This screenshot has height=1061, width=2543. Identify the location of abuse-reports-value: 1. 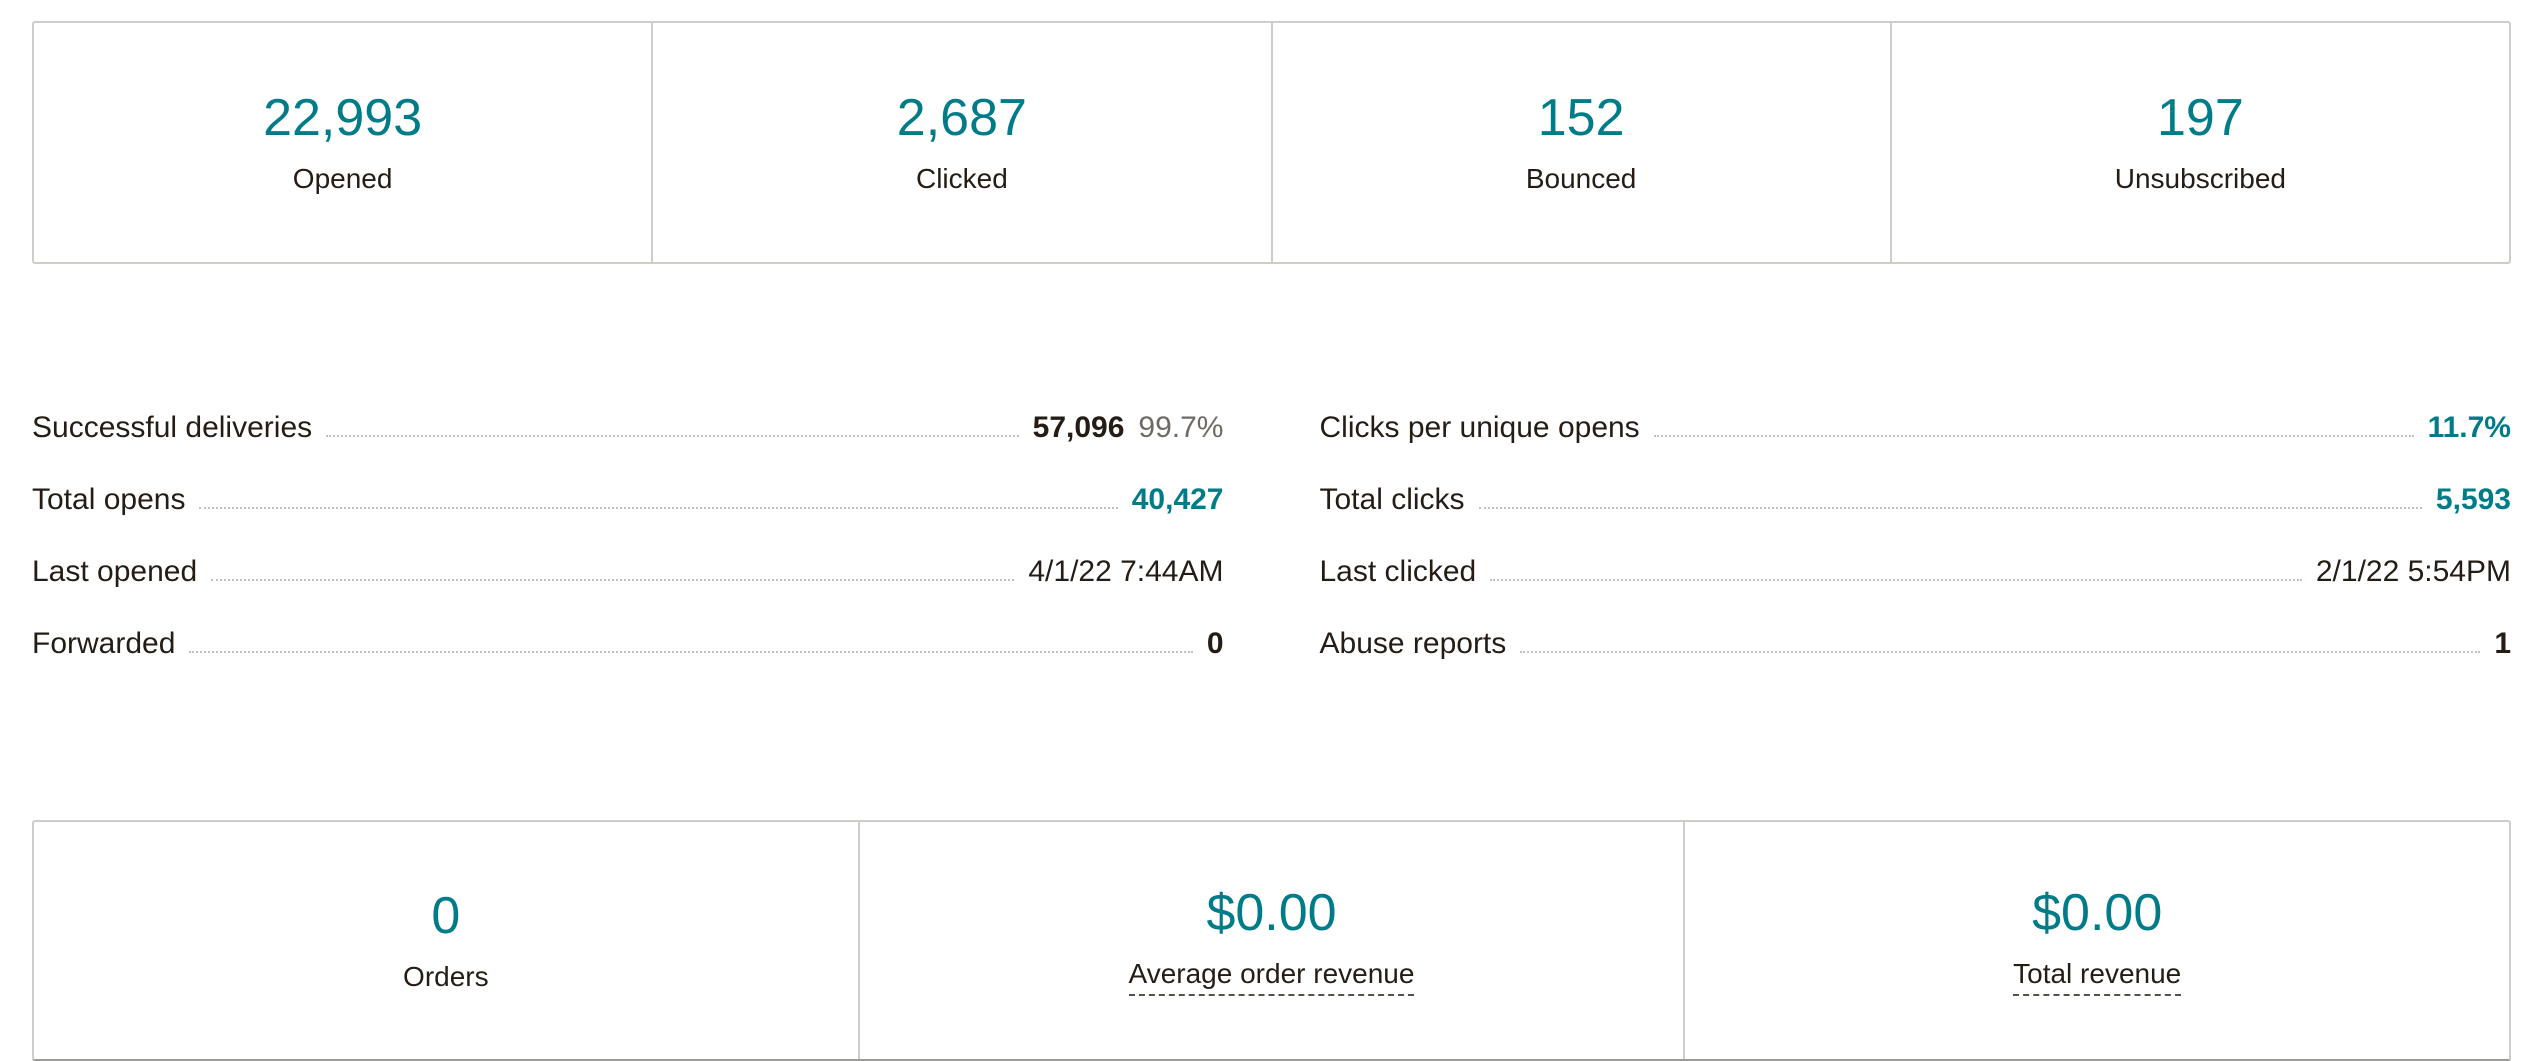
(2502, 643).